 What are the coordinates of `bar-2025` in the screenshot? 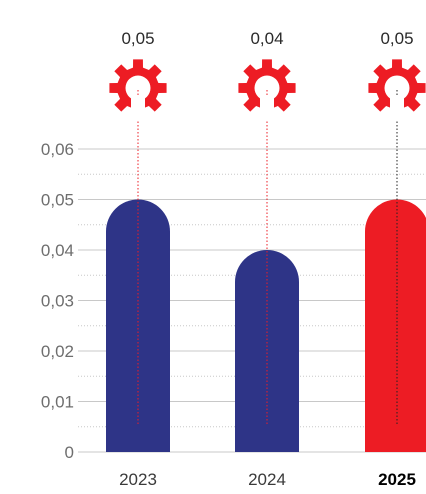 It's located at (395, 325).